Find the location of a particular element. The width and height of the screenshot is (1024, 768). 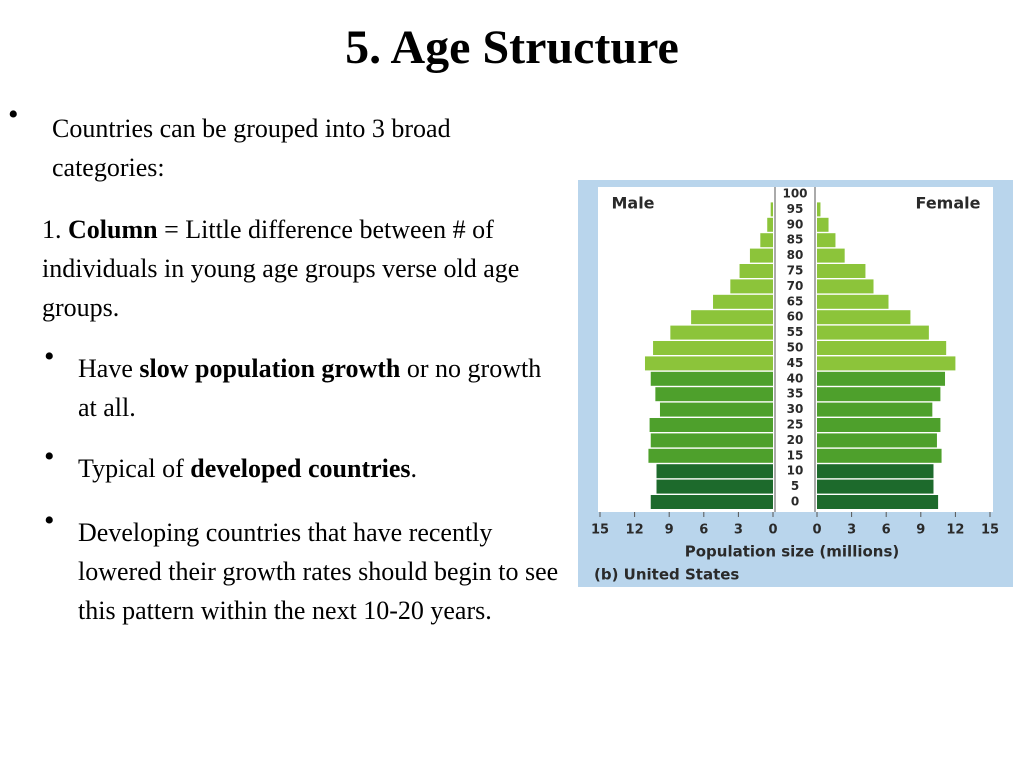

age-label: 95 is located at coordinates (795, 209).